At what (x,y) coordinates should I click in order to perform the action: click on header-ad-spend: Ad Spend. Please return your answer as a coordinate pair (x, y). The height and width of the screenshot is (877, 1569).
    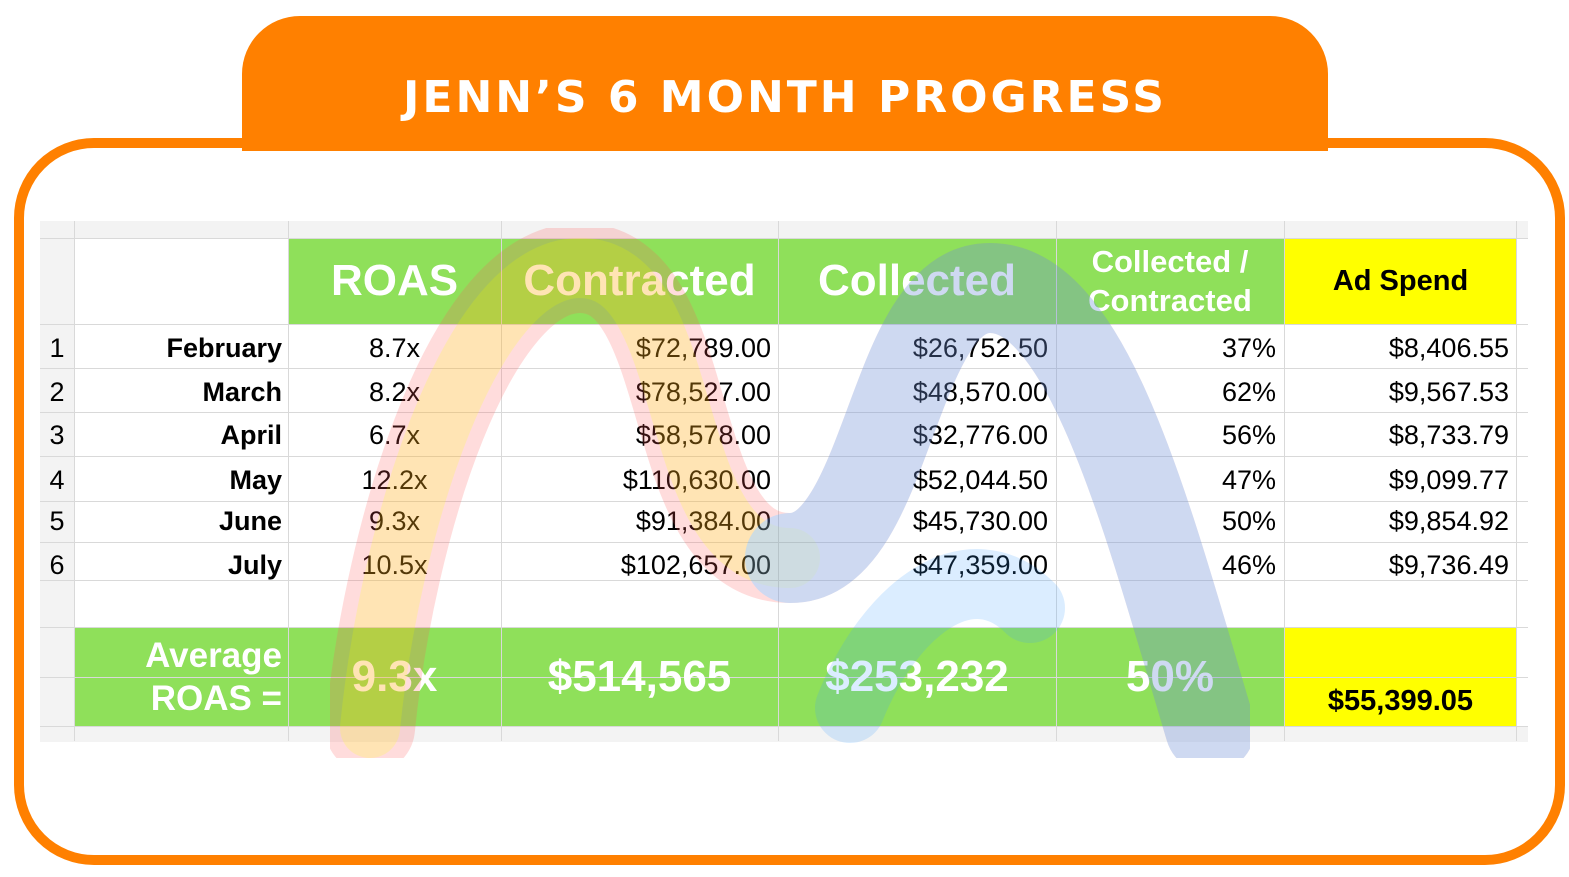
    Looking at the image, I should click on (1400, 281).